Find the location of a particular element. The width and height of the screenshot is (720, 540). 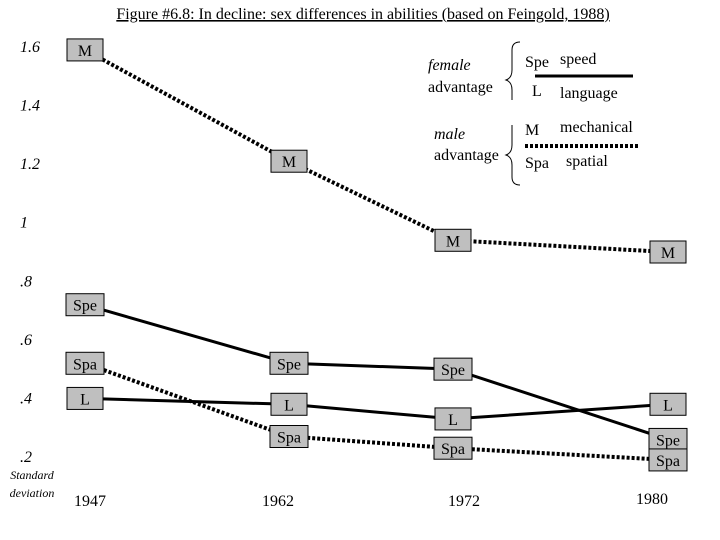

x-tick-label: 1962 is located at coordinates (278, 501).